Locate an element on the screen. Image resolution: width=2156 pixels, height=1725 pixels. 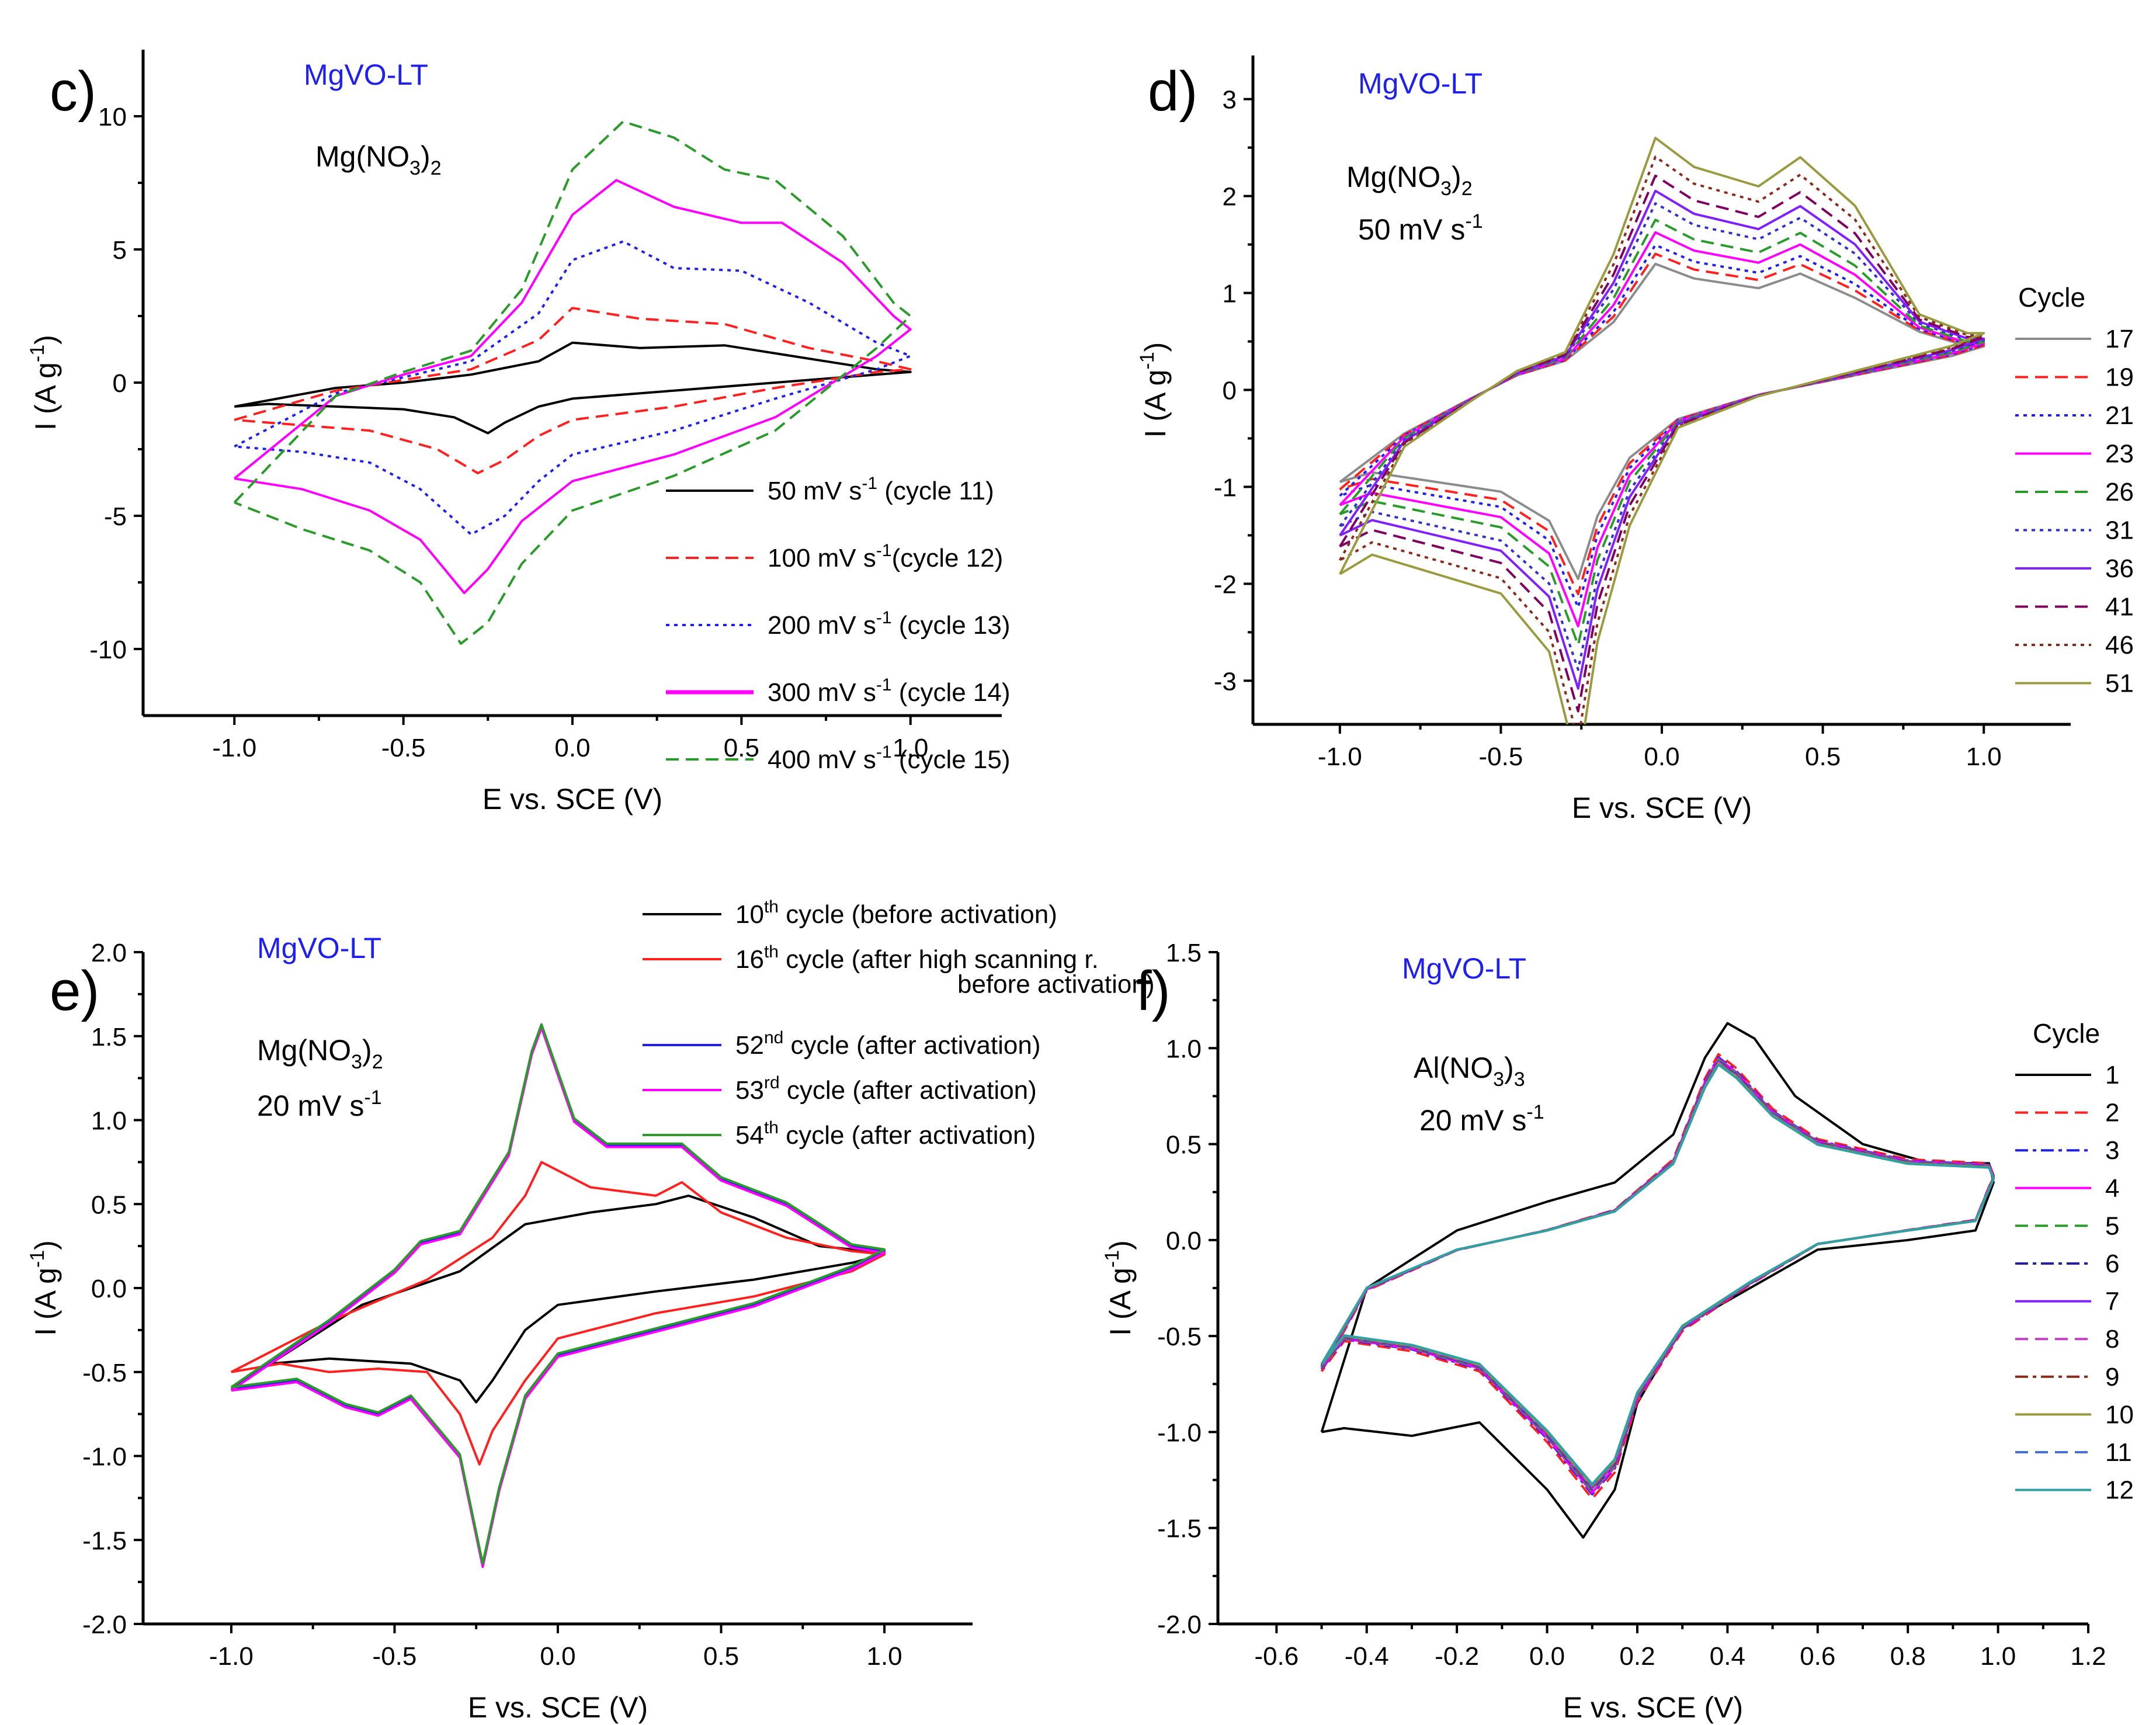
panel-label: d) is located at coordinates (1172, 91).